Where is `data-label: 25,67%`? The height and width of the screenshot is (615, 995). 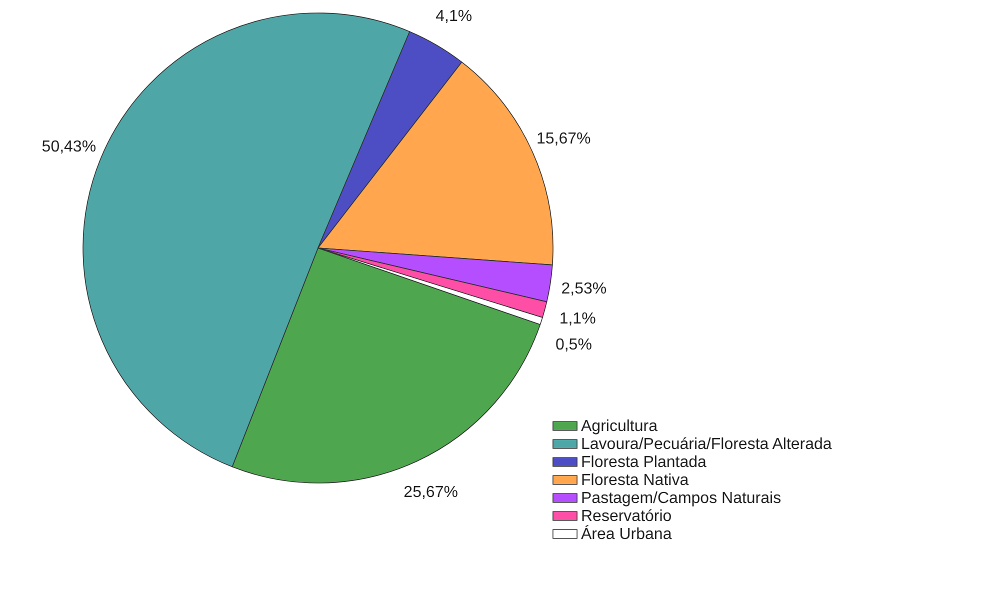 data-label: 25,67% is located at coordinates (431, 493).